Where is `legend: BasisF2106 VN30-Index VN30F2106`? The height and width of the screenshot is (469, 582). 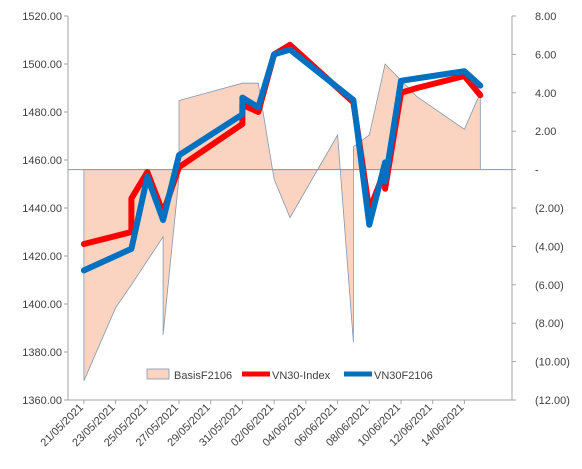
legend: BasisF2106 VN30-Index VN30F2106 is located at coordinates (289, 375).